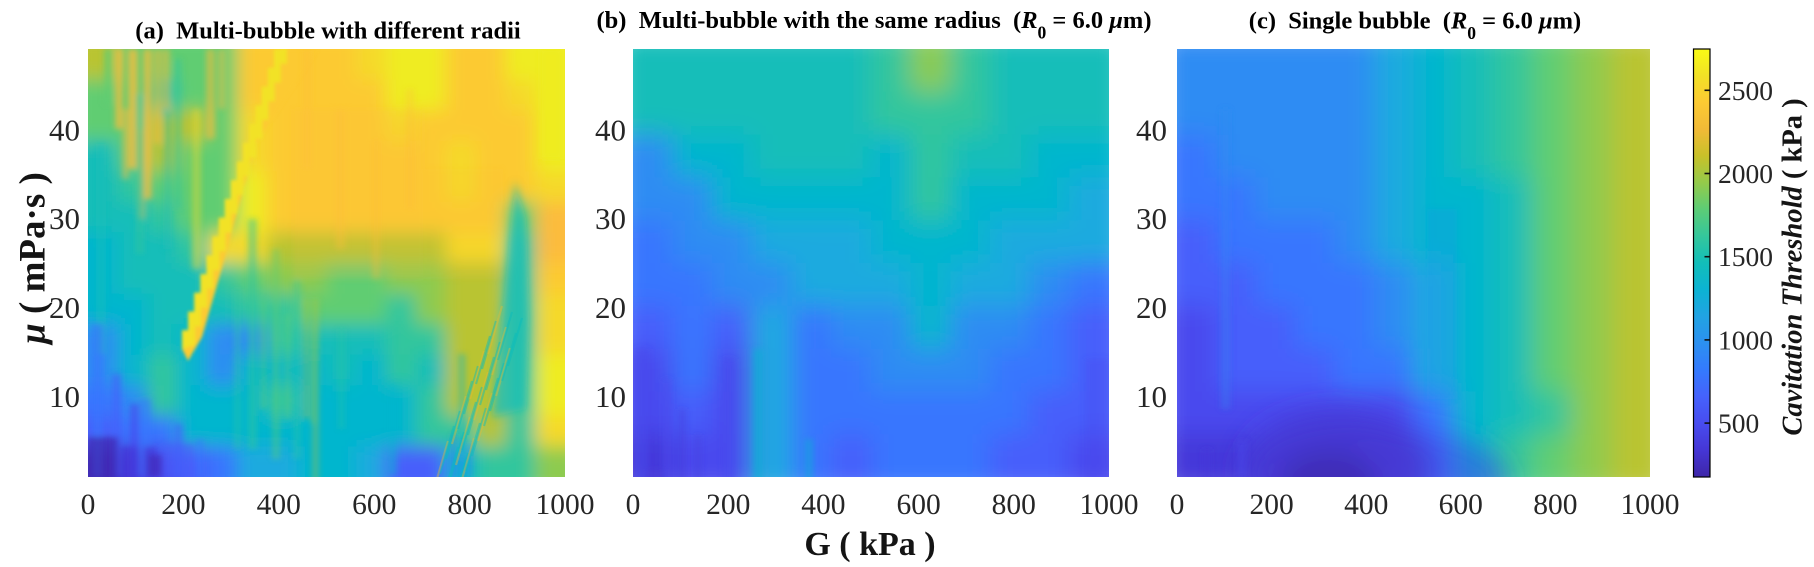 This screenshot has height=567, width=1814. What do you see at coordinates (1745, 173) in the screenshot?
I see `svg-text: 2000` at bounding box center [1745, 173].